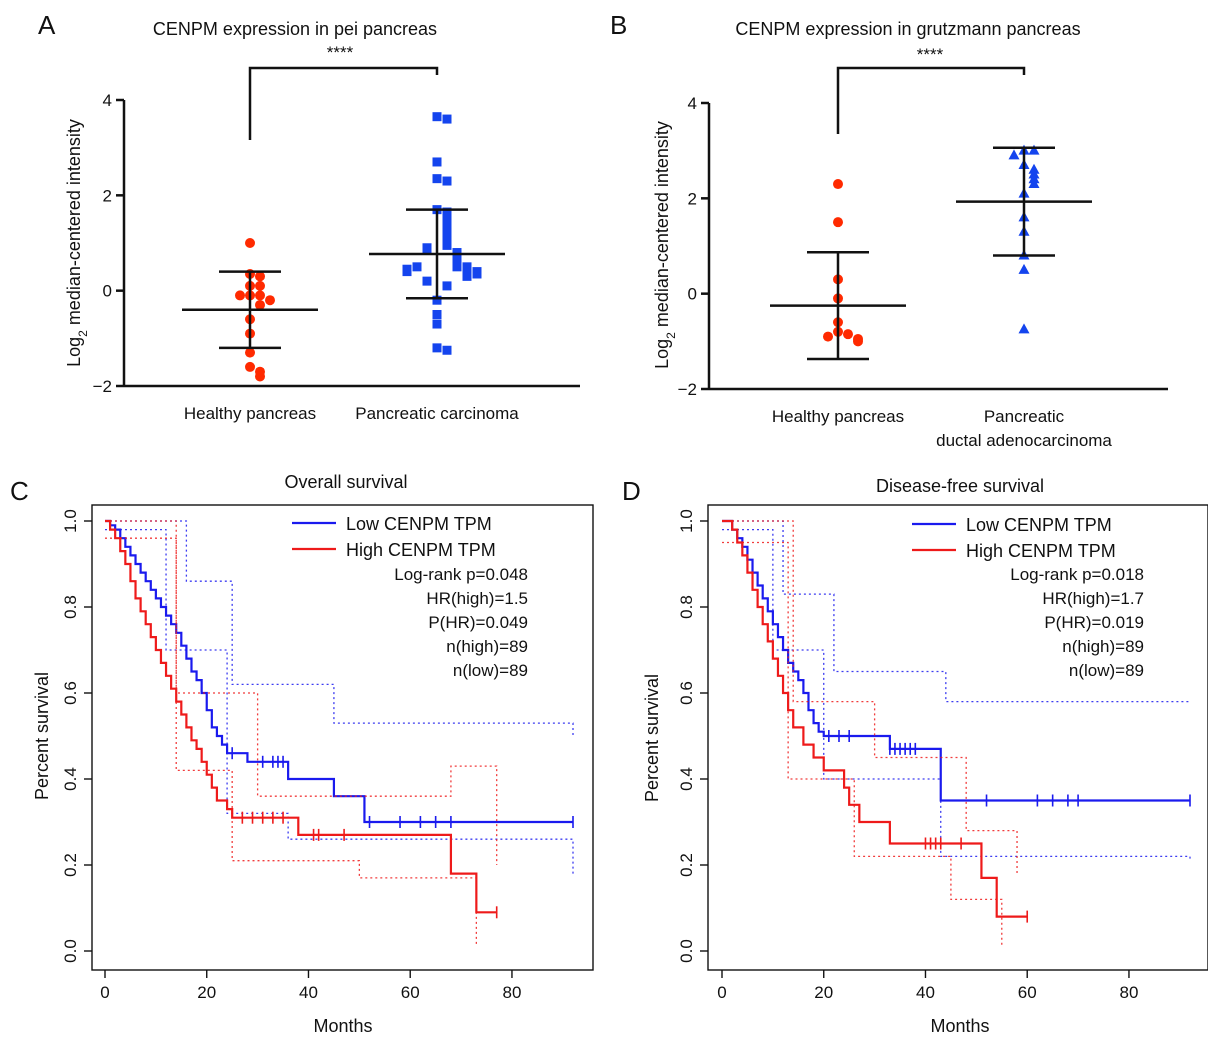  Describe the element at coordinates (345, 482) in the screenshot. I see `panel-c-title: Overall survival` at that location.